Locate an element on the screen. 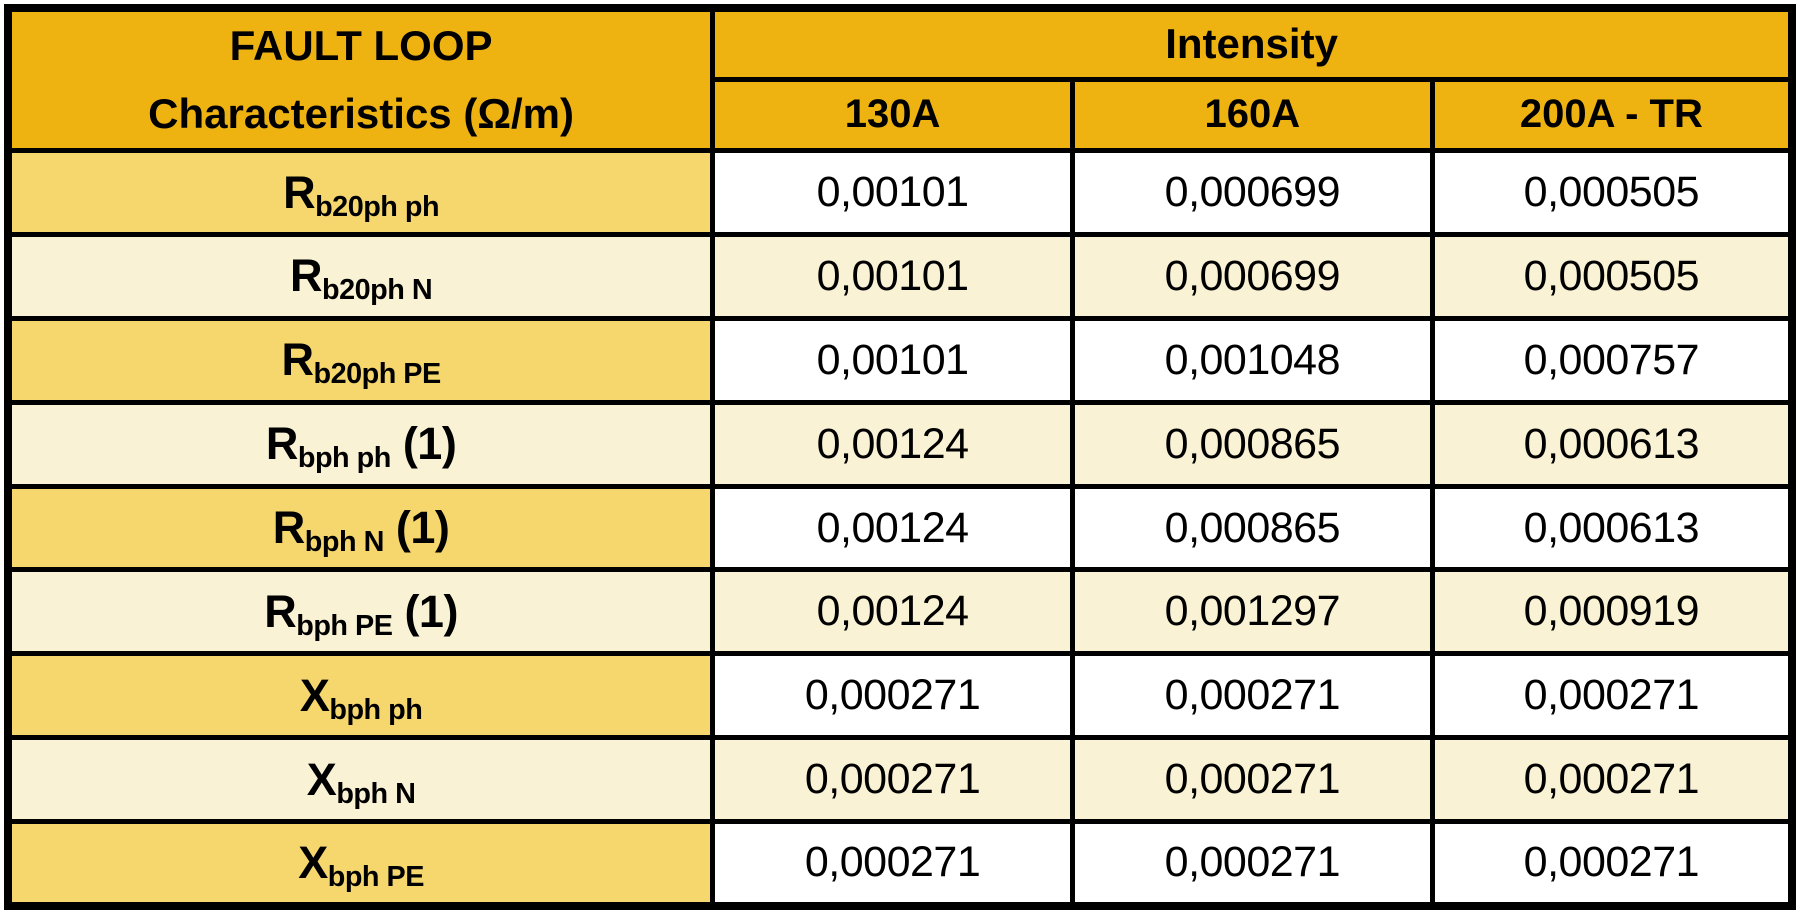 The width and height of the screenshot is (1800, 910). row-label-subscript: b20ph N is located at coordinates (377, 290).